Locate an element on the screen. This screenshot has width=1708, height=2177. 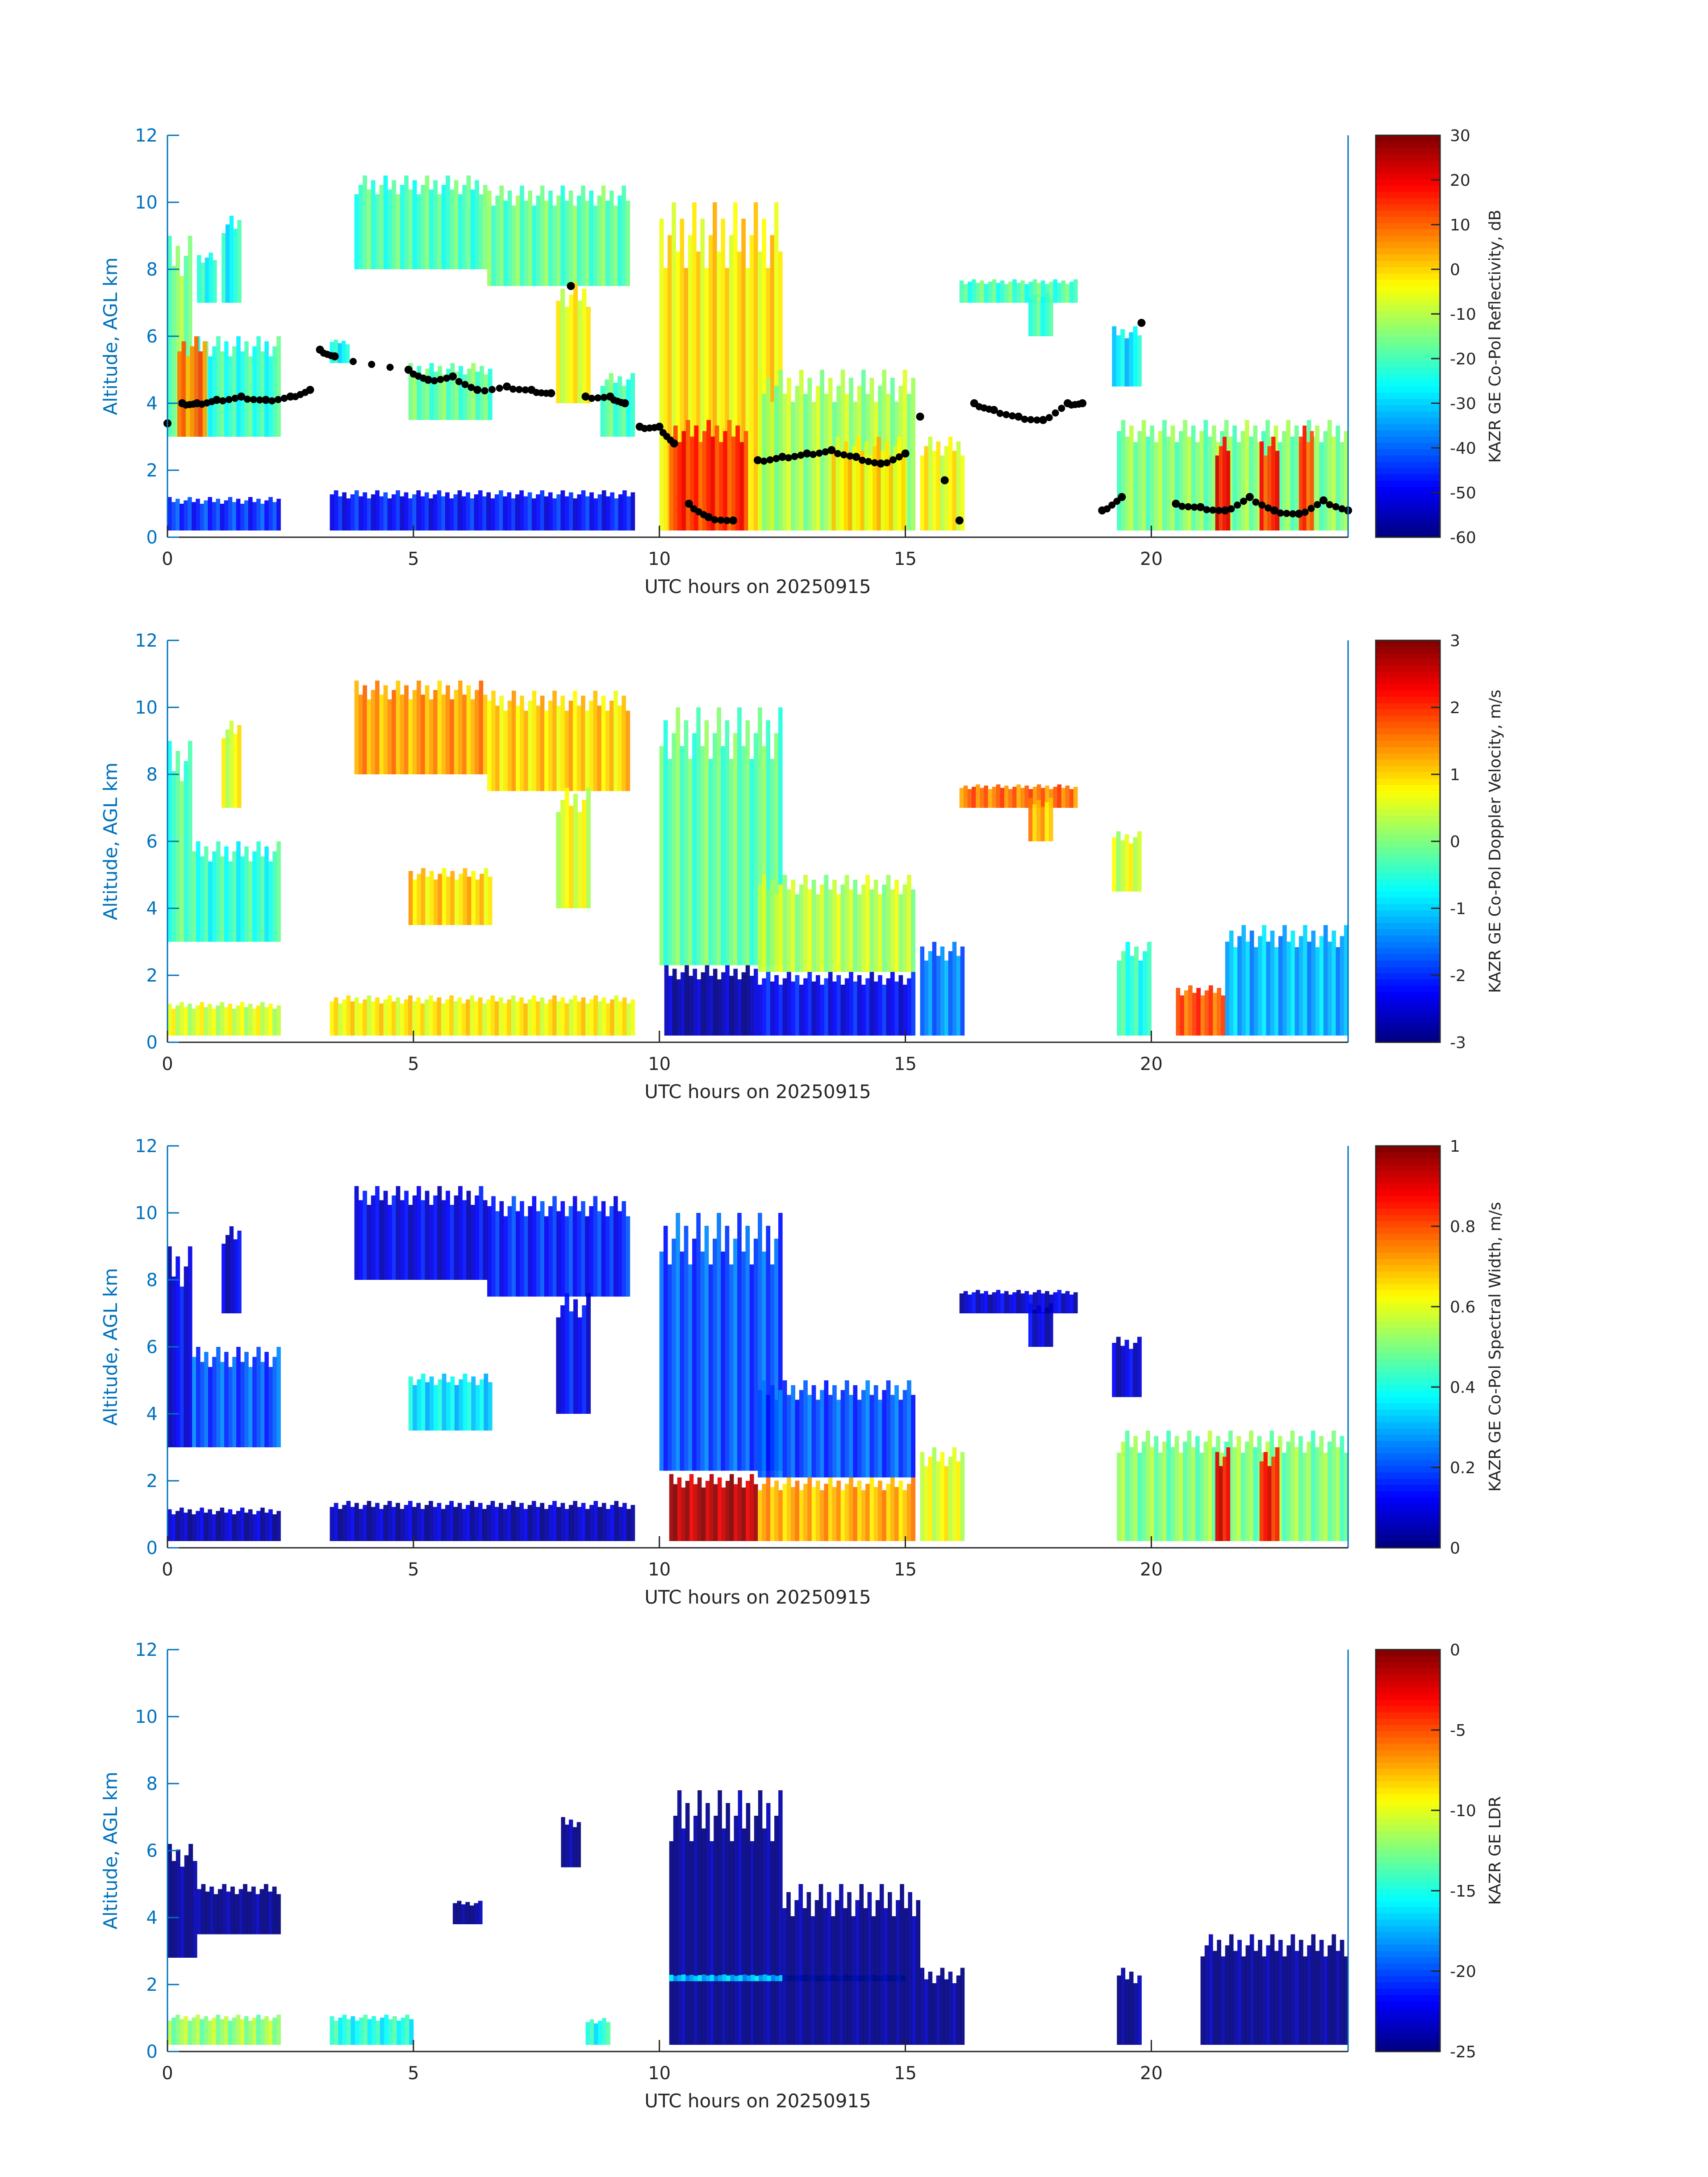
x-tick-label: 0 is located at coordinates (167, 1569).